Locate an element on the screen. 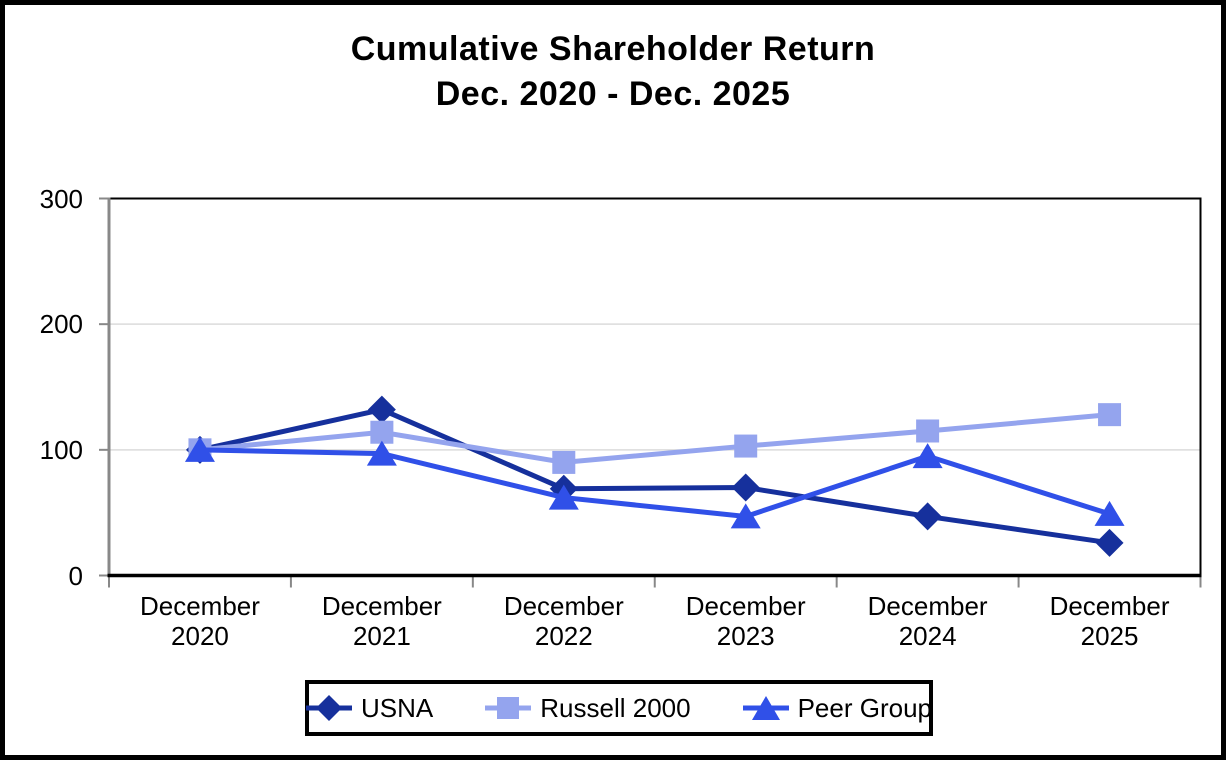 This screenshot has height=760, width=1226. y-axis-label-0: 0 is located at coordinates (75, 575).